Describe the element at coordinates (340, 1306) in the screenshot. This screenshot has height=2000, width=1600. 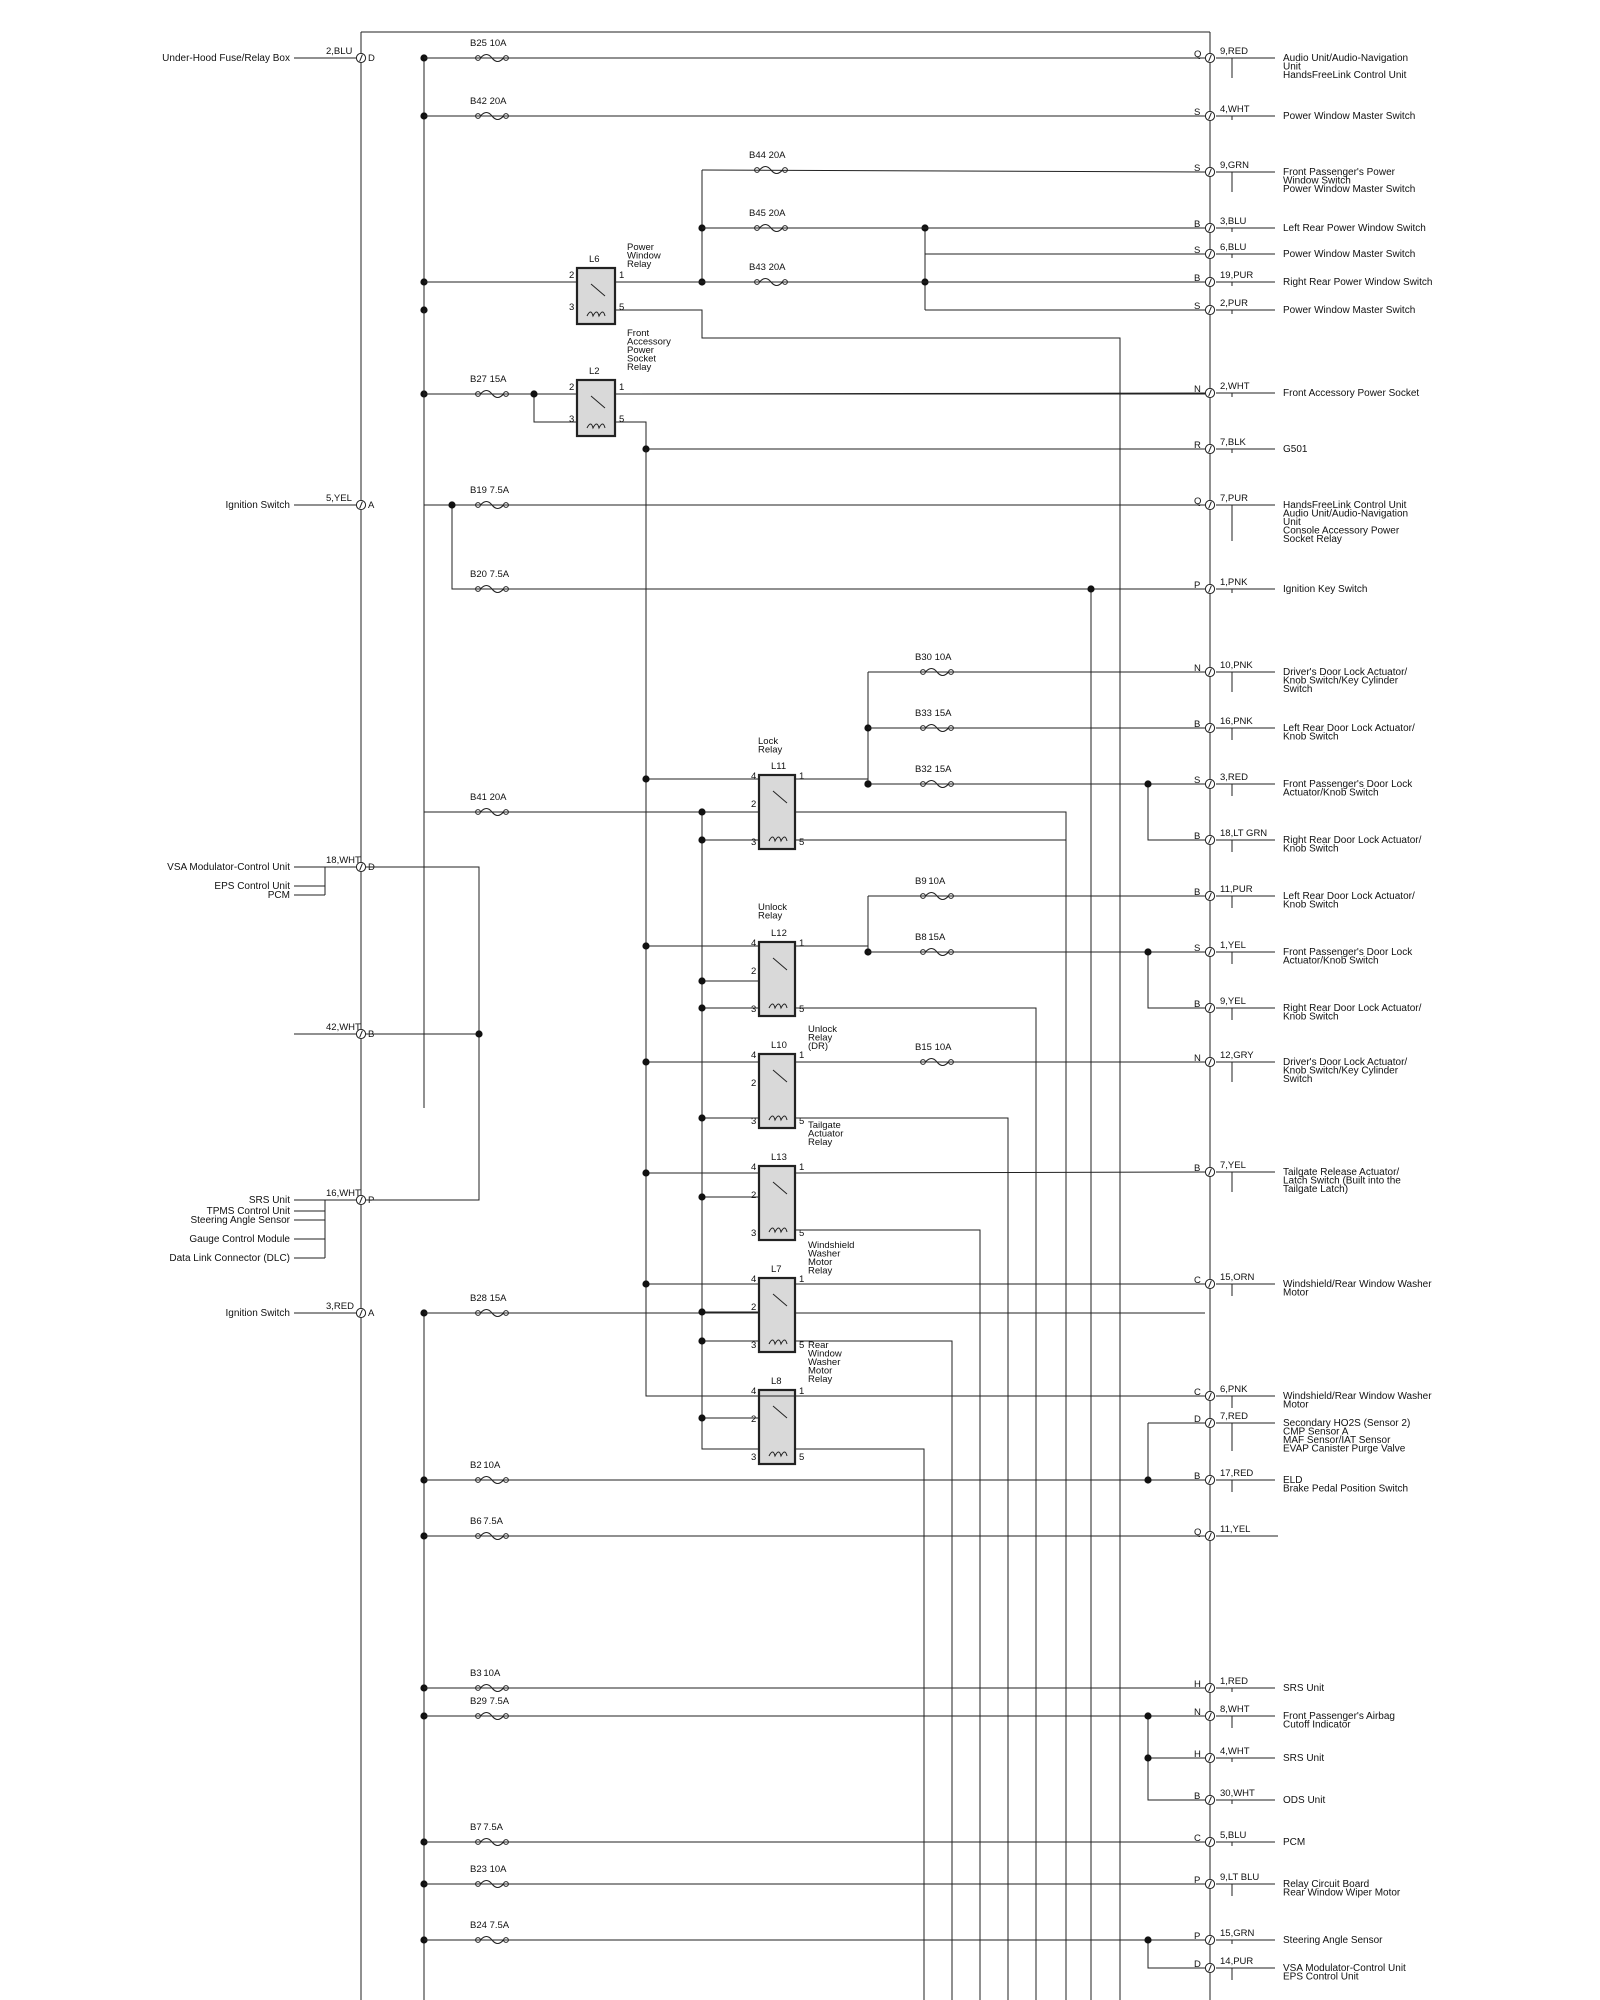
I see `input-wire-label: 3,RED` at that location.